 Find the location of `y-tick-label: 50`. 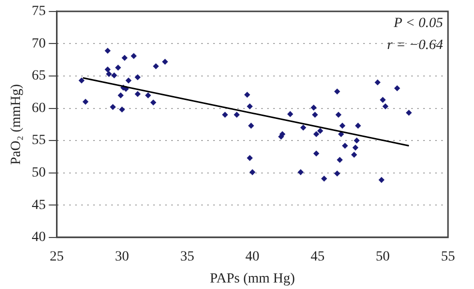

y-tick-label: 50 is located at coordinates (39, 173).